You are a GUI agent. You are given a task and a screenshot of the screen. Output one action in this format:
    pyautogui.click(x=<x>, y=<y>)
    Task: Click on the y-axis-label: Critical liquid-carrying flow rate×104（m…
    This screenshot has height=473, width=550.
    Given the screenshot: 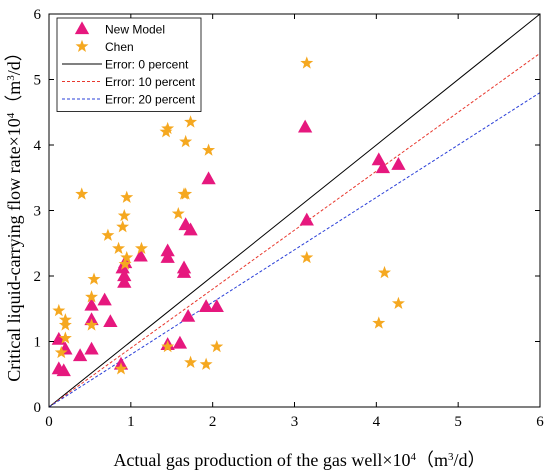 What is the action you would take?
    pyautogui.click(x=14, y=212)
    